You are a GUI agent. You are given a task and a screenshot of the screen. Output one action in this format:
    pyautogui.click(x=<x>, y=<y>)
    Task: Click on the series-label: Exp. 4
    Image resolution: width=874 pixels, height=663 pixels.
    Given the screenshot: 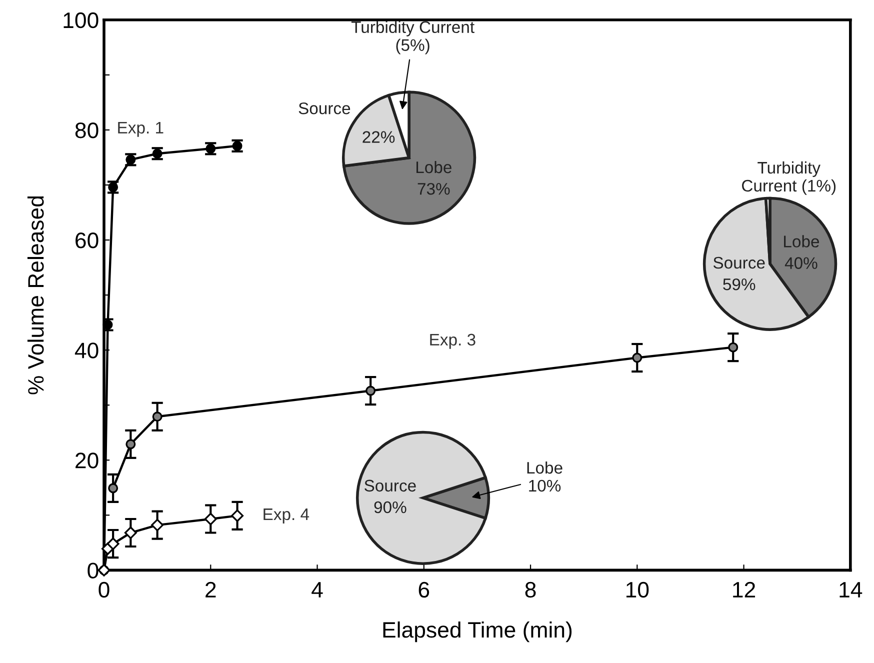 What is the action you would take?
    pyautogui.click(x=287, y=516)
    